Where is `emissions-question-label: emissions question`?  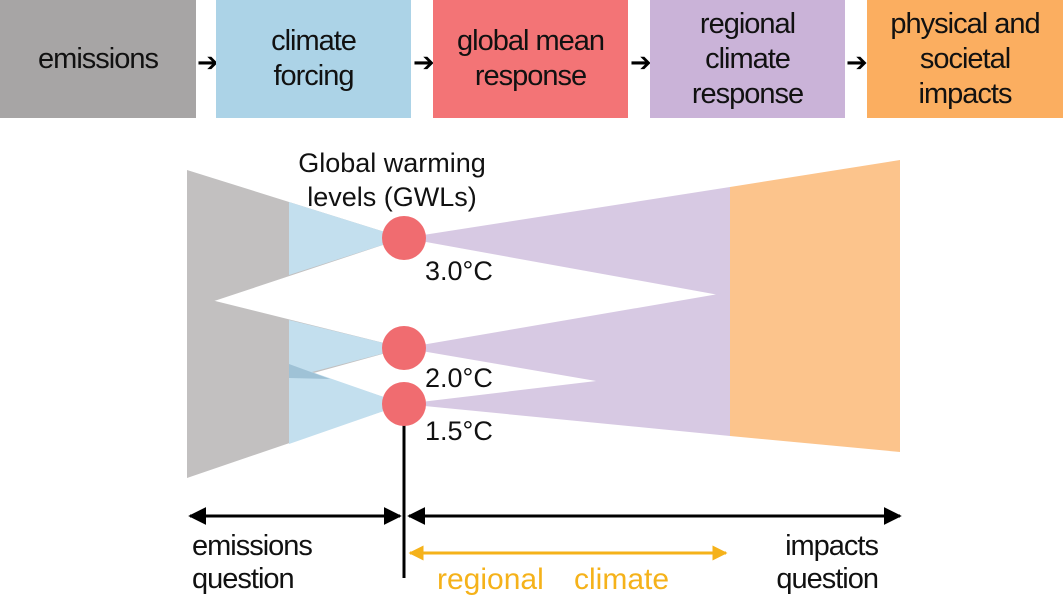
emissions-question-label: emissions question is located at coordinates (252, 562).